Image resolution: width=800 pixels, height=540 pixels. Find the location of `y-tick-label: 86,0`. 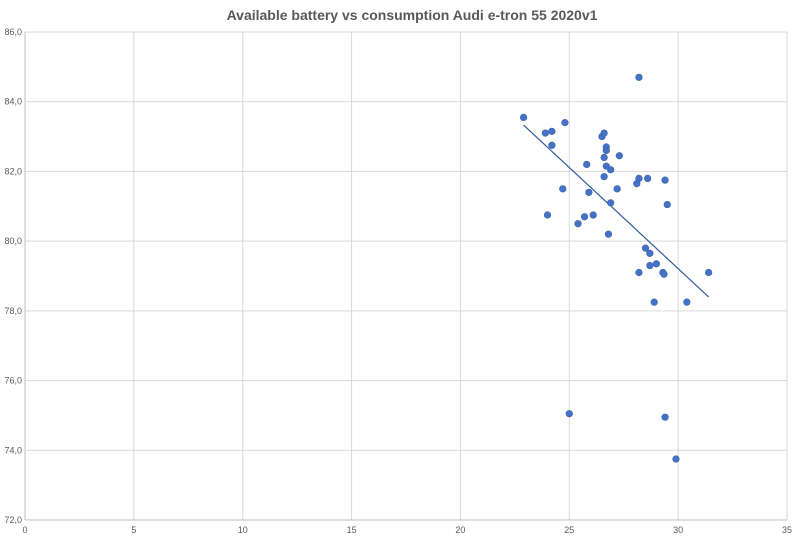

y-tick-label: 86,0 is located at coordinates (13, 32).